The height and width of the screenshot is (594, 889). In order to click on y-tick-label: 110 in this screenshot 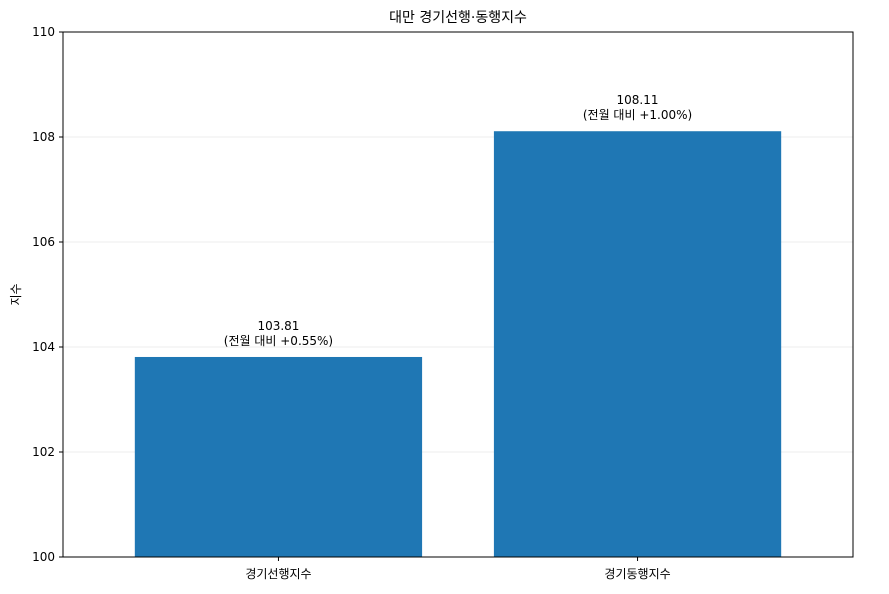, I will do `click(43, 32)`.